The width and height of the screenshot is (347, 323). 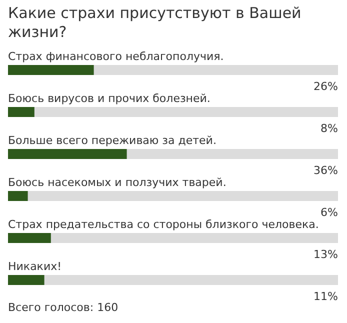 I want to click on y-tick-label: Никаких!, so click(x=35, y=266).